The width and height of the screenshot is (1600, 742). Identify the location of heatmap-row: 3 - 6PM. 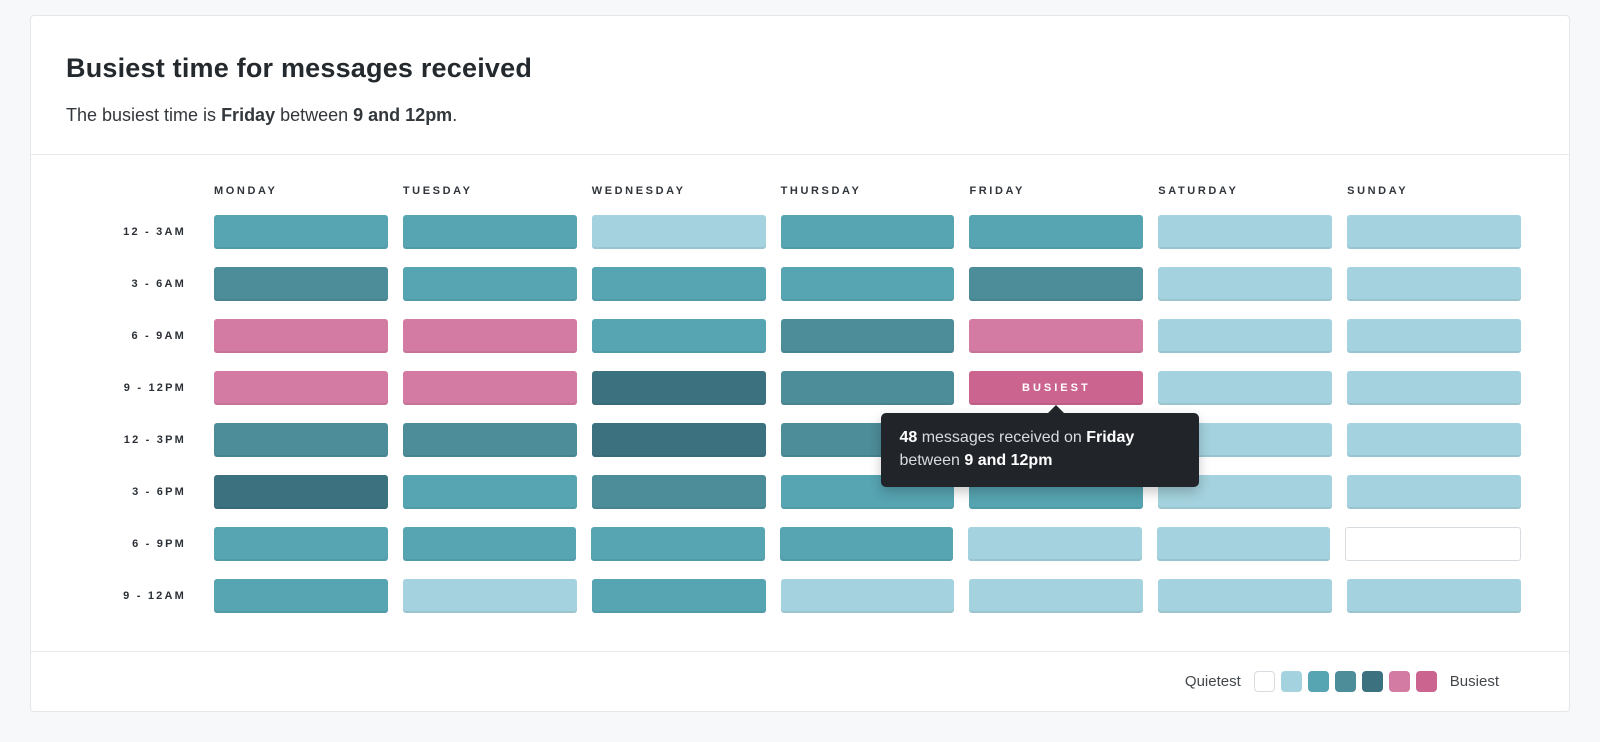
(794, 492).